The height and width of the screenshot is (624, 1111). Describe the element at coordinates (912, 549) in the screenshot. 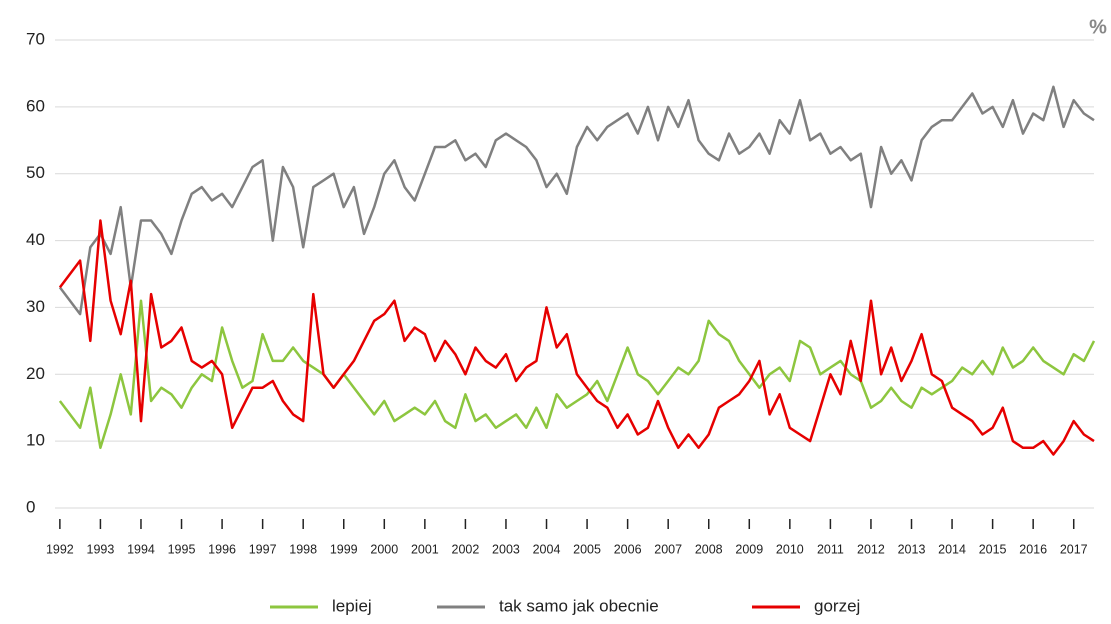

I see `x-tick-label: 2013` at that location.